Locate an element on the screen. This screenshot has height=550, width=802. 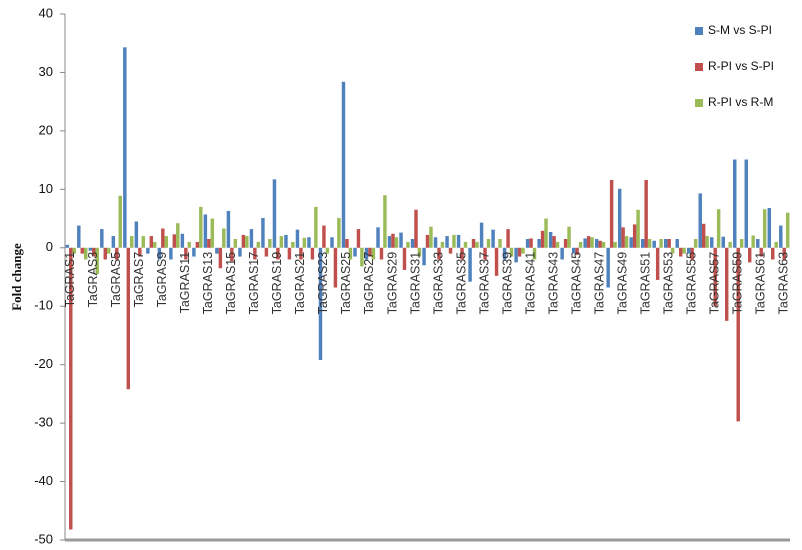
x-tick-label: TaGRAS13 is located at coordinates (208, 283).